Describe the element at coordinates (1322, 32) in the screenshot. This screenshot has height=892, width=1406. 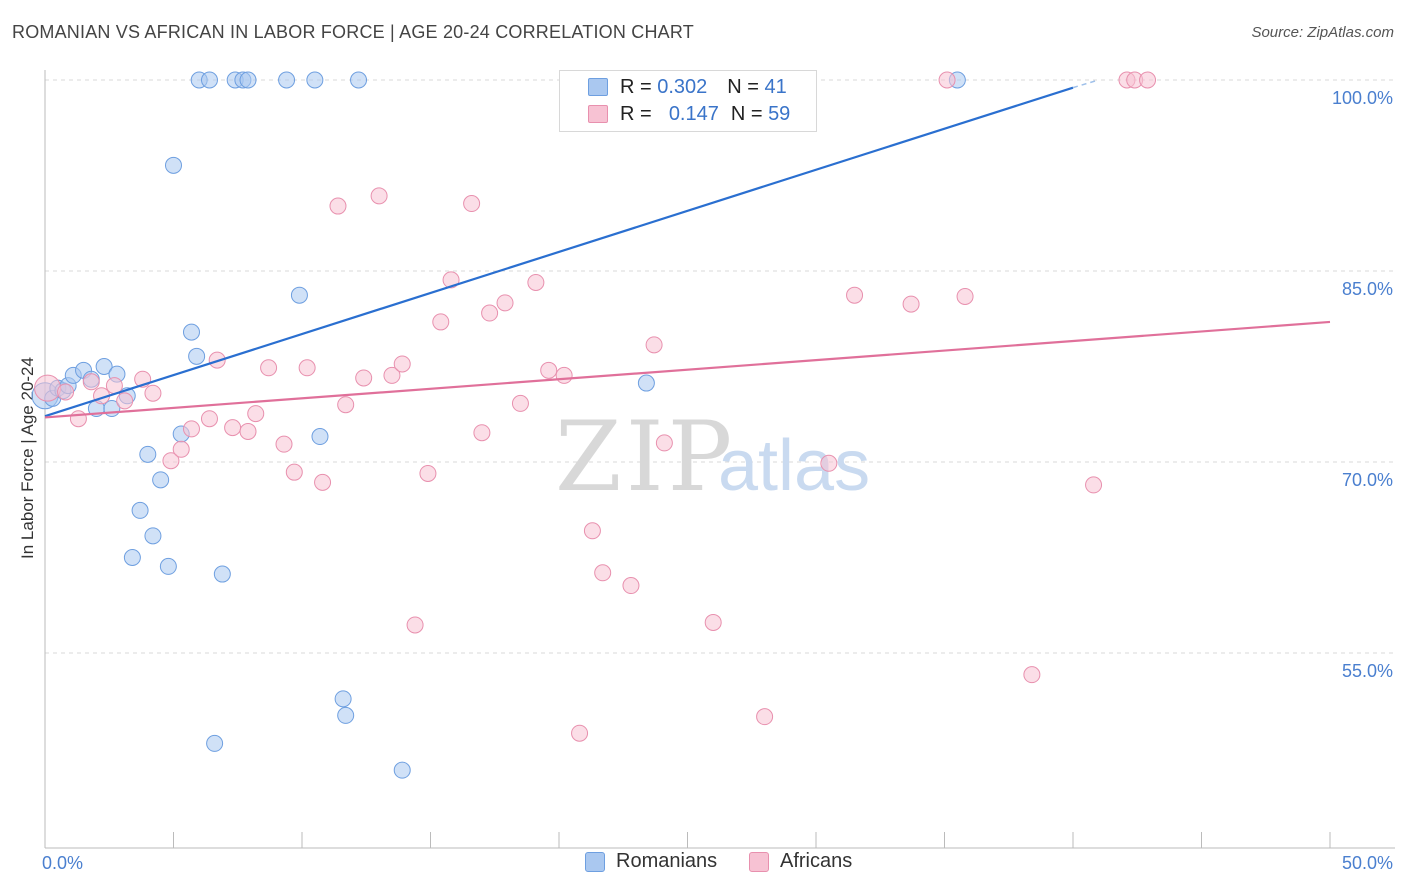
I see `source-credit: Source: ZipAtlas.com` at that location.